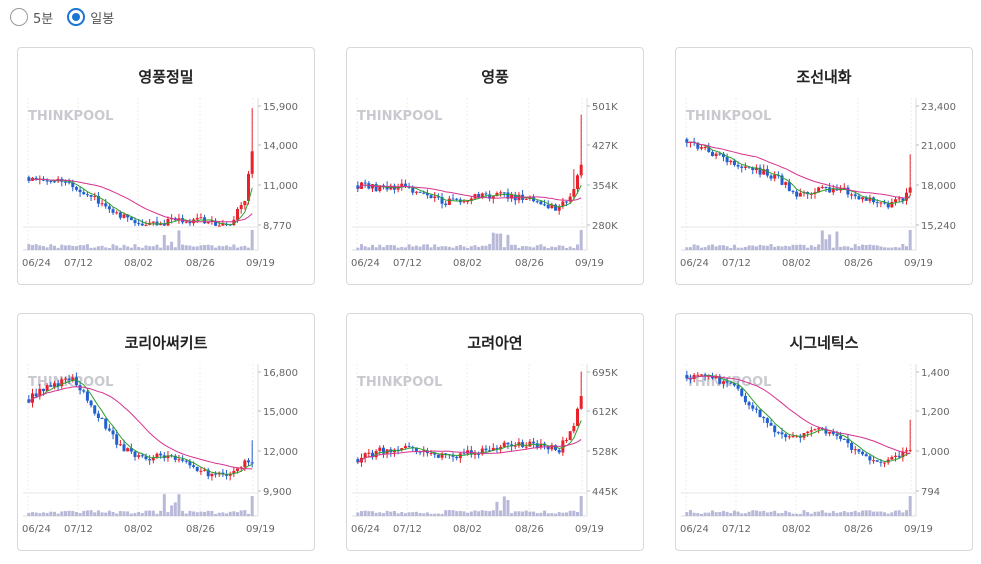  Describe the element at coordinates (694, 263) in the screenshot. I see `x-tick-label: 06/24` at that location.